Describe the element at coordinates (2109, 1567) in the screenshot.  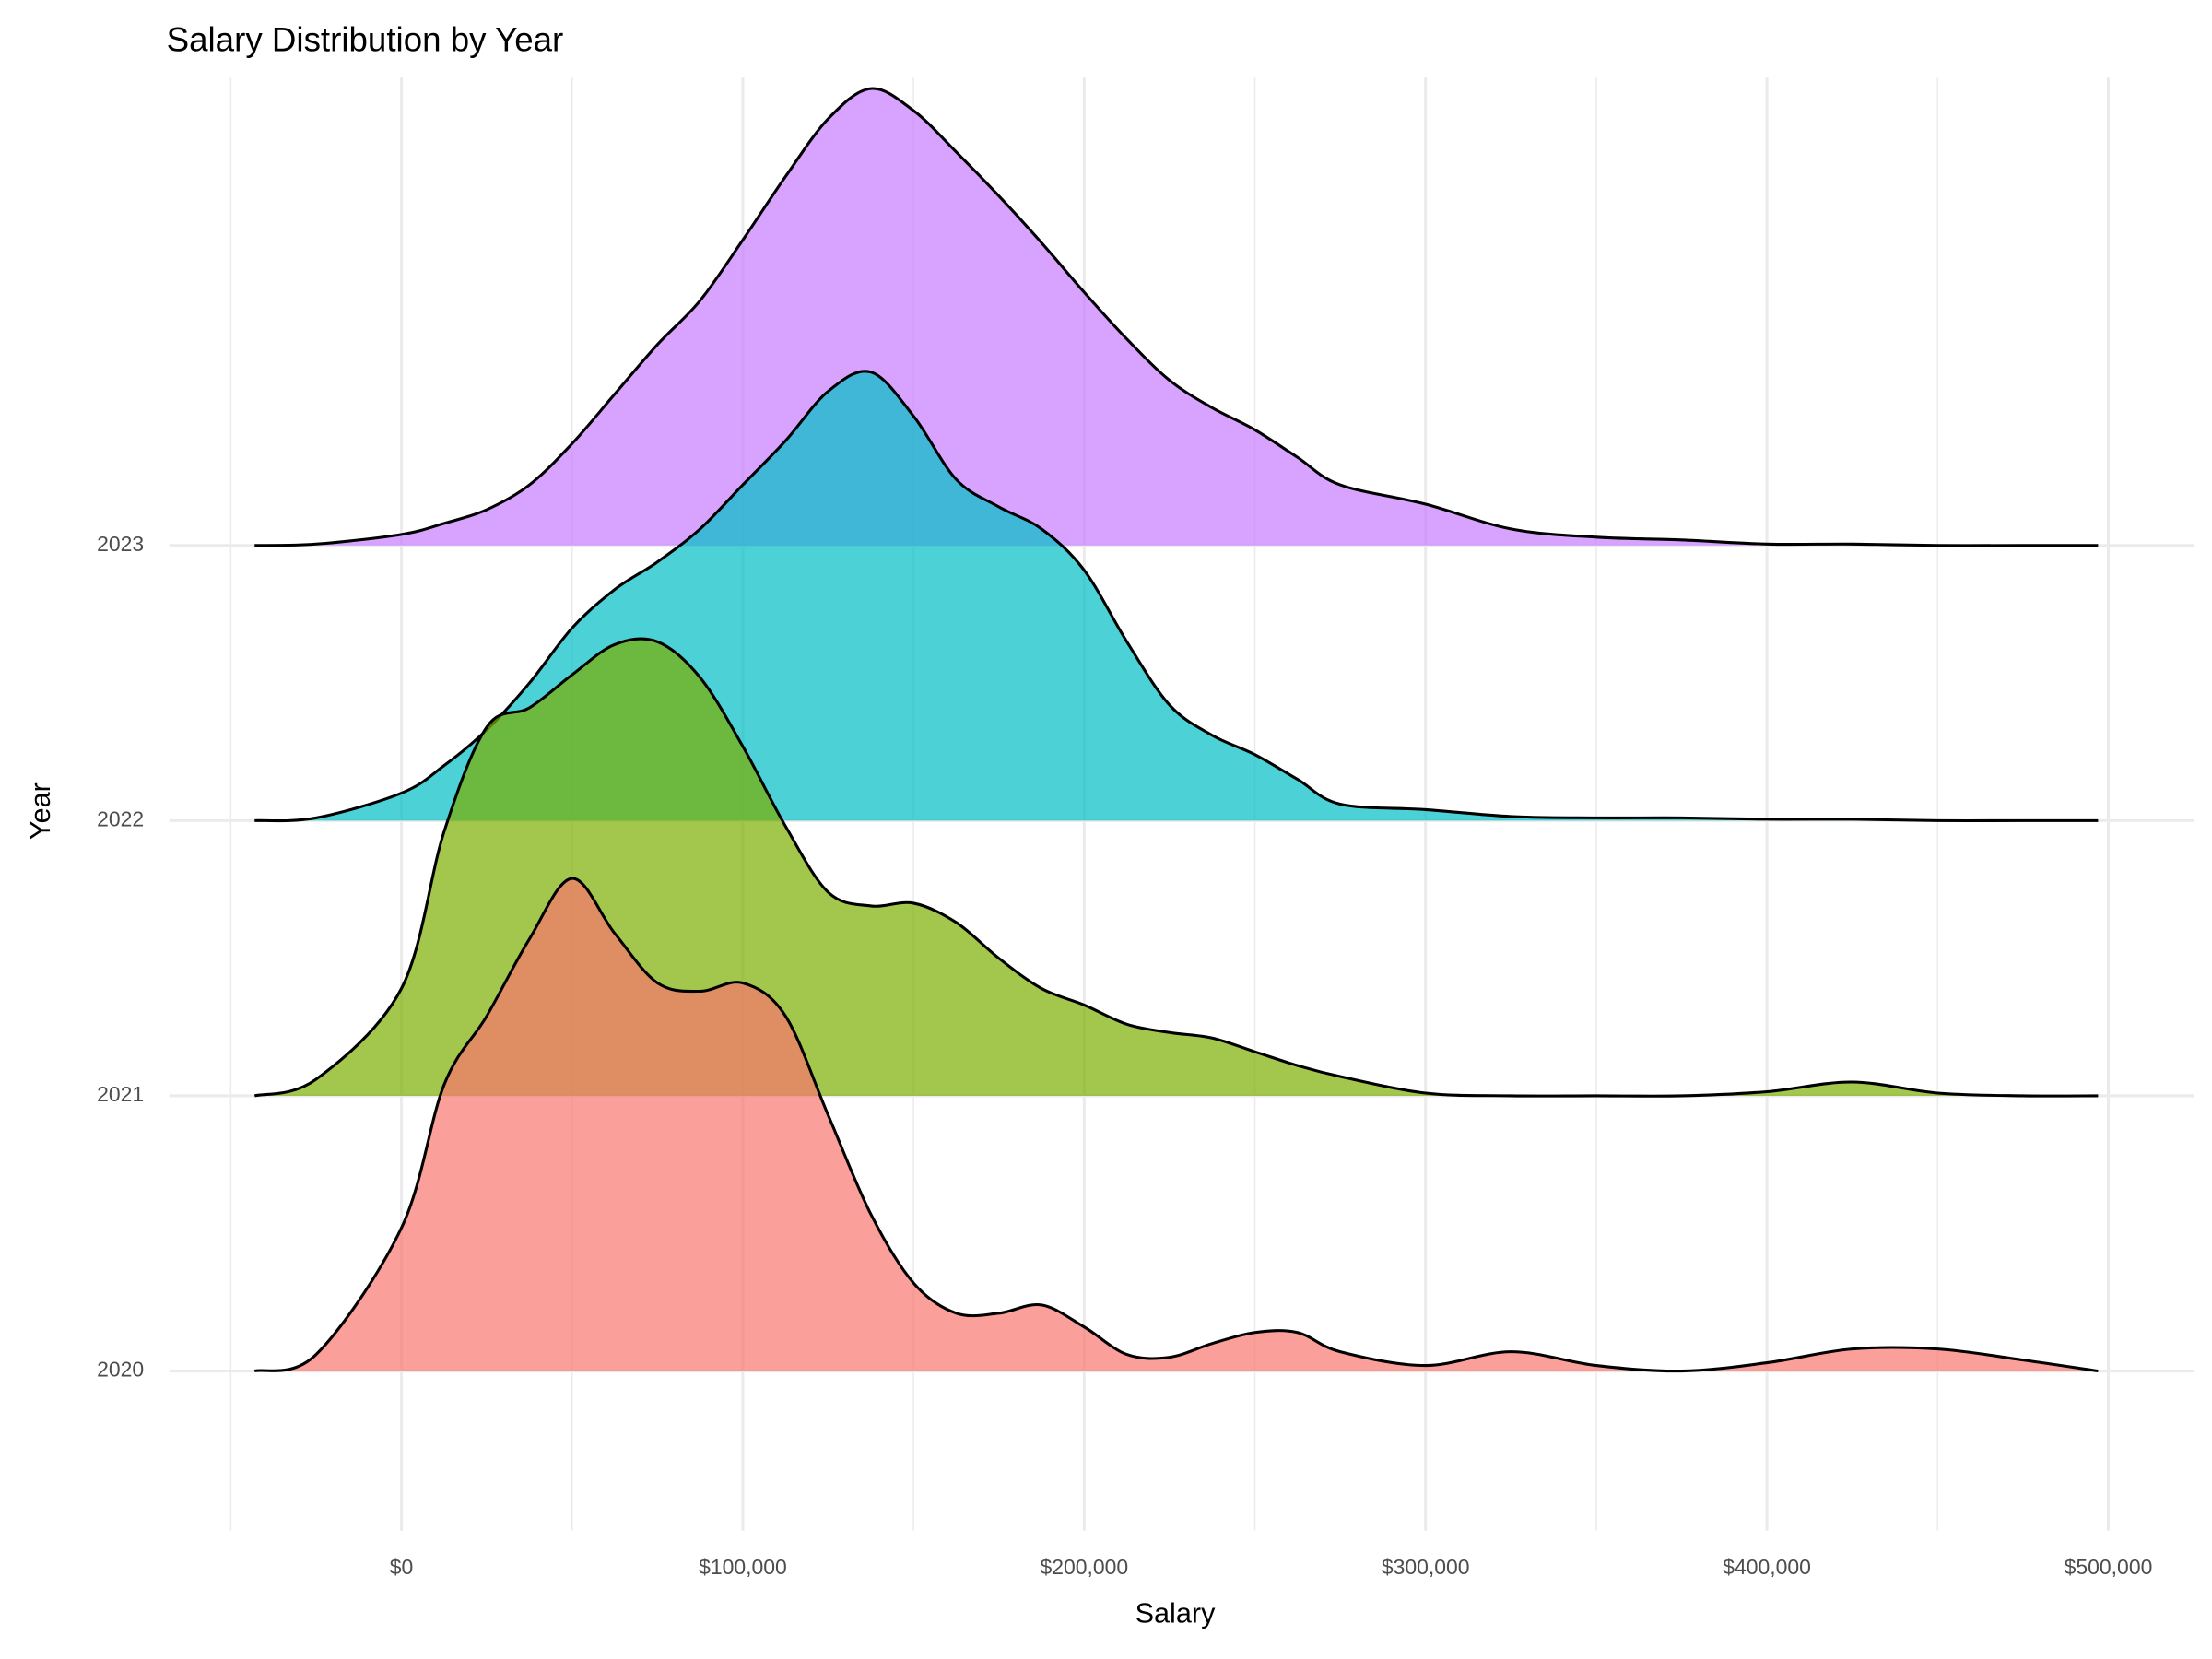
I see `x-tick-label: $500,000` at that location.